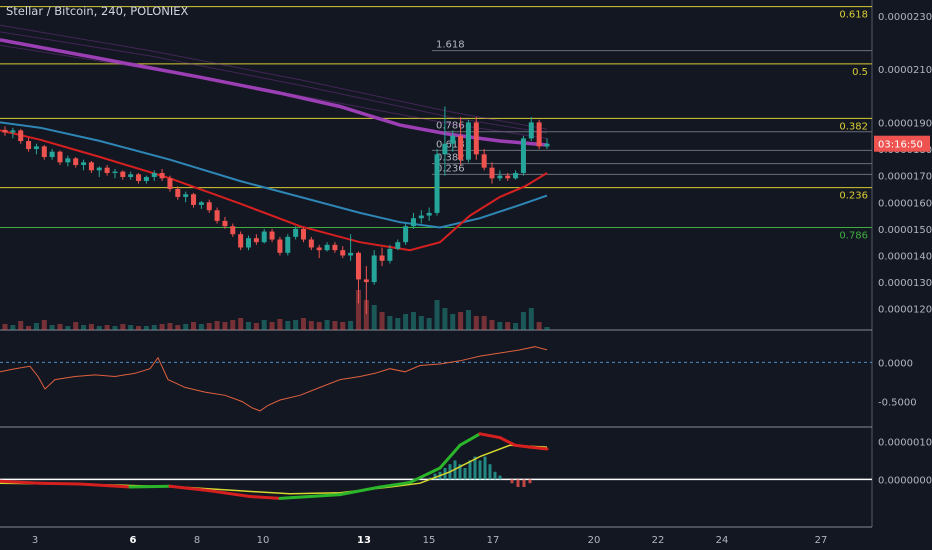 The height and width of the screenshot is (550, 932). What do you see at coordinates (860, 72) in the screenshot?
I see `fib-level-label: 0.5` at bounding box center [860, 72].